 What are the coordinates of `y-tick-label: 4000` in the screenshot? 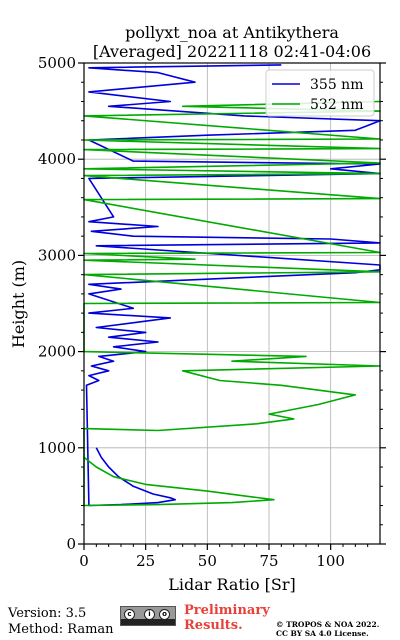 It's located at (57, 159).